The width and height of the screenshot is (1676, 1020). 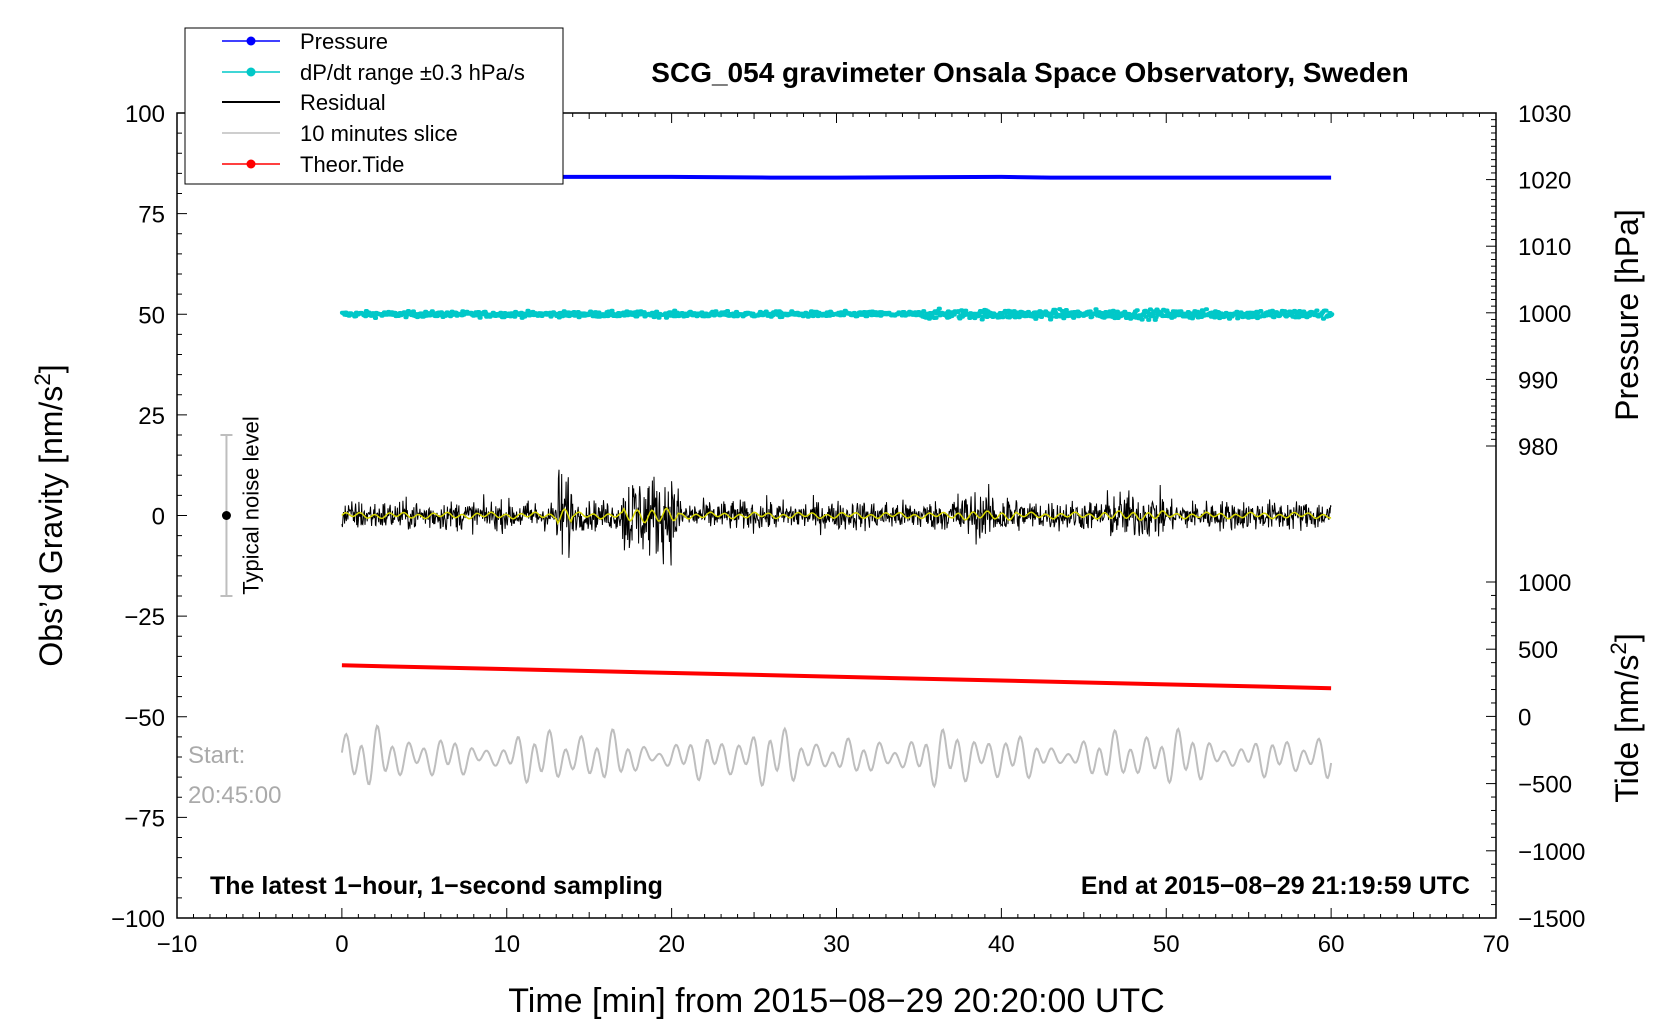 What do you see at coordinates (836, 944) in the screenshot?
I see `x-tick-label: 30` at bounding box center [836, 944].